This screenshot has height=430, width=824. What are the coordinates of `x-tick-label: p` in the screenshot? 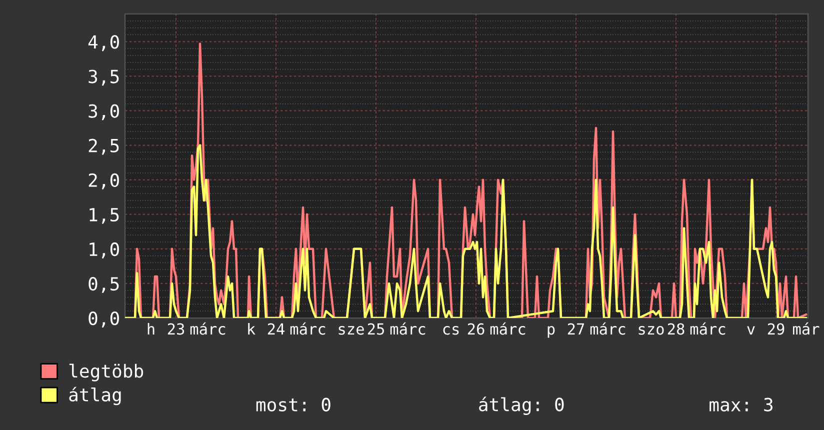 It's located at (551, 332).